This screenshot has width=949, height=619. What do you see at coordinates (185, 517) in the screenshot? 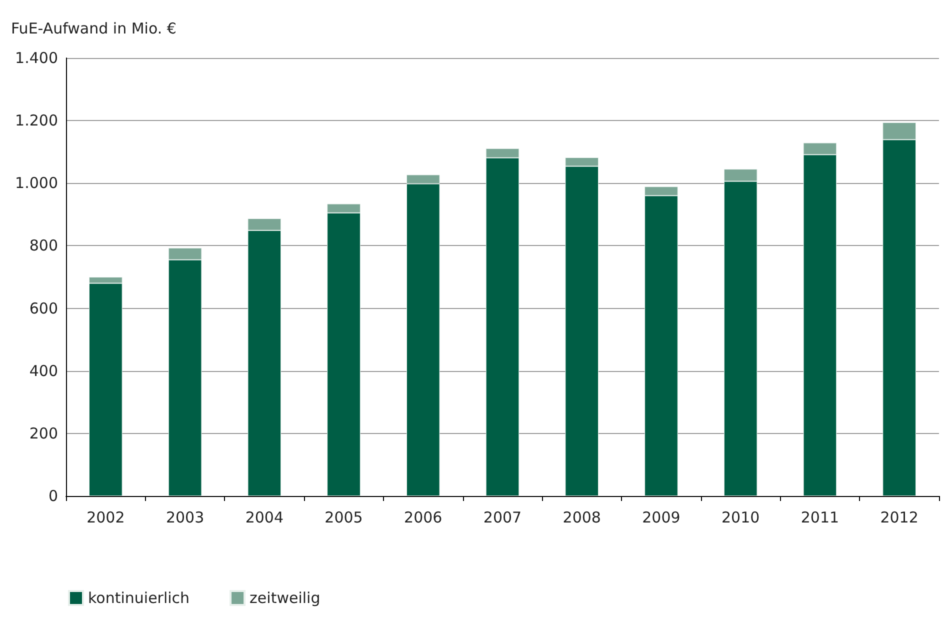
I see `x-tick-label: 2003` at bounding box center [185, 517].